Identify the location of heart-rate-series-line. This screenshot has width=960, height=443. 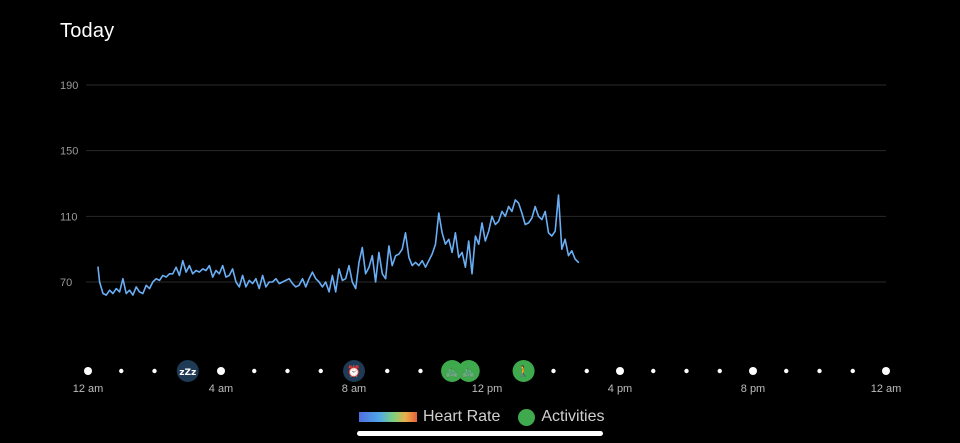
(338, 245).